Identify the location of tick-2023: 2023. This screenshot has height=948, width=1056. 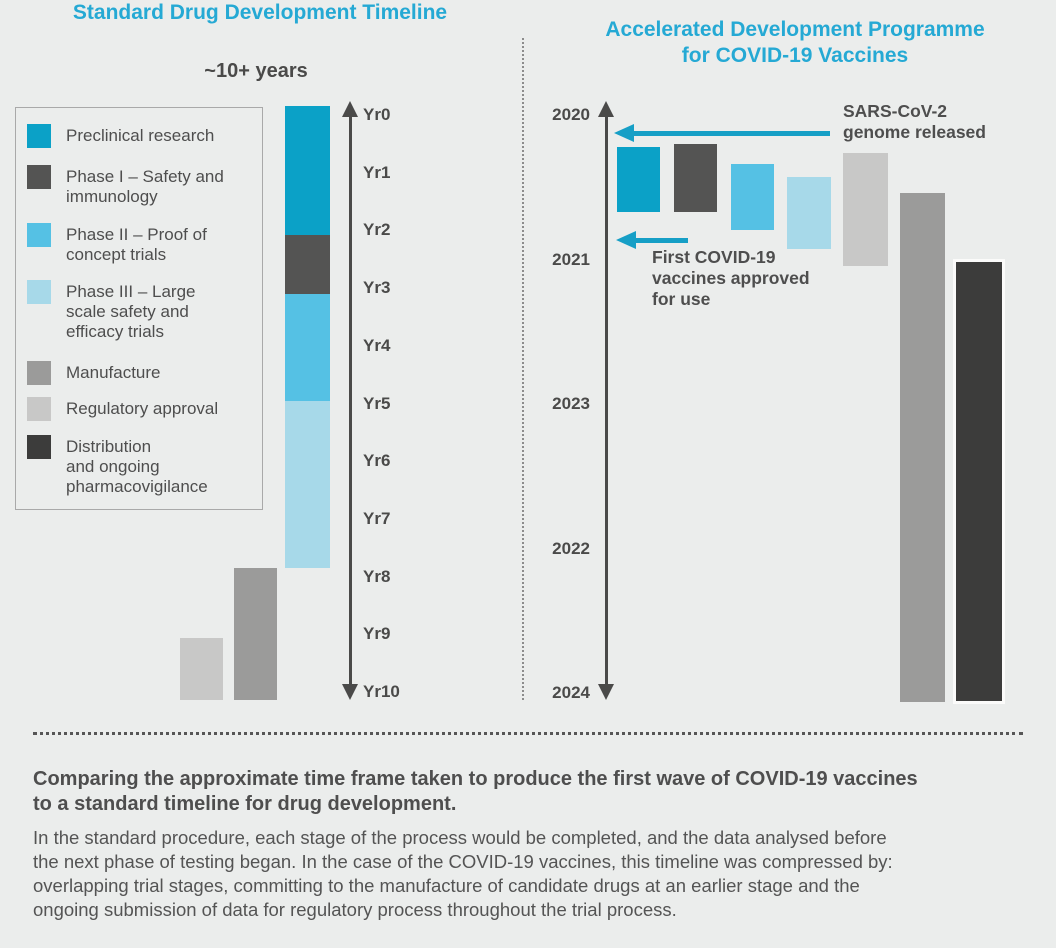
(571, 403).